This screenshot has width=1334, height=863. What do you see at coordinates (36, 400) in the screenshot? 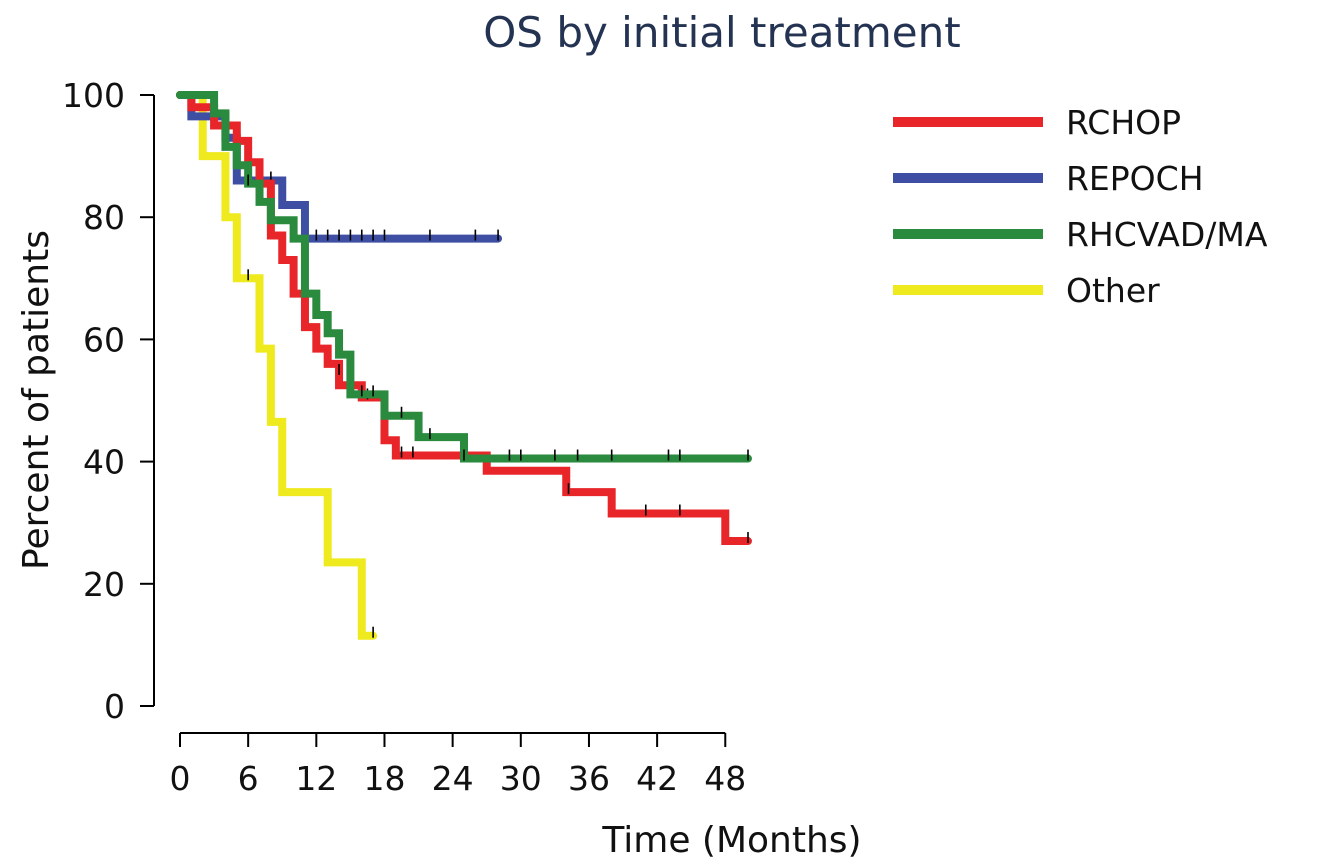
I see `y-axis-title: Percent of patients` at bounding box center [36, 400].